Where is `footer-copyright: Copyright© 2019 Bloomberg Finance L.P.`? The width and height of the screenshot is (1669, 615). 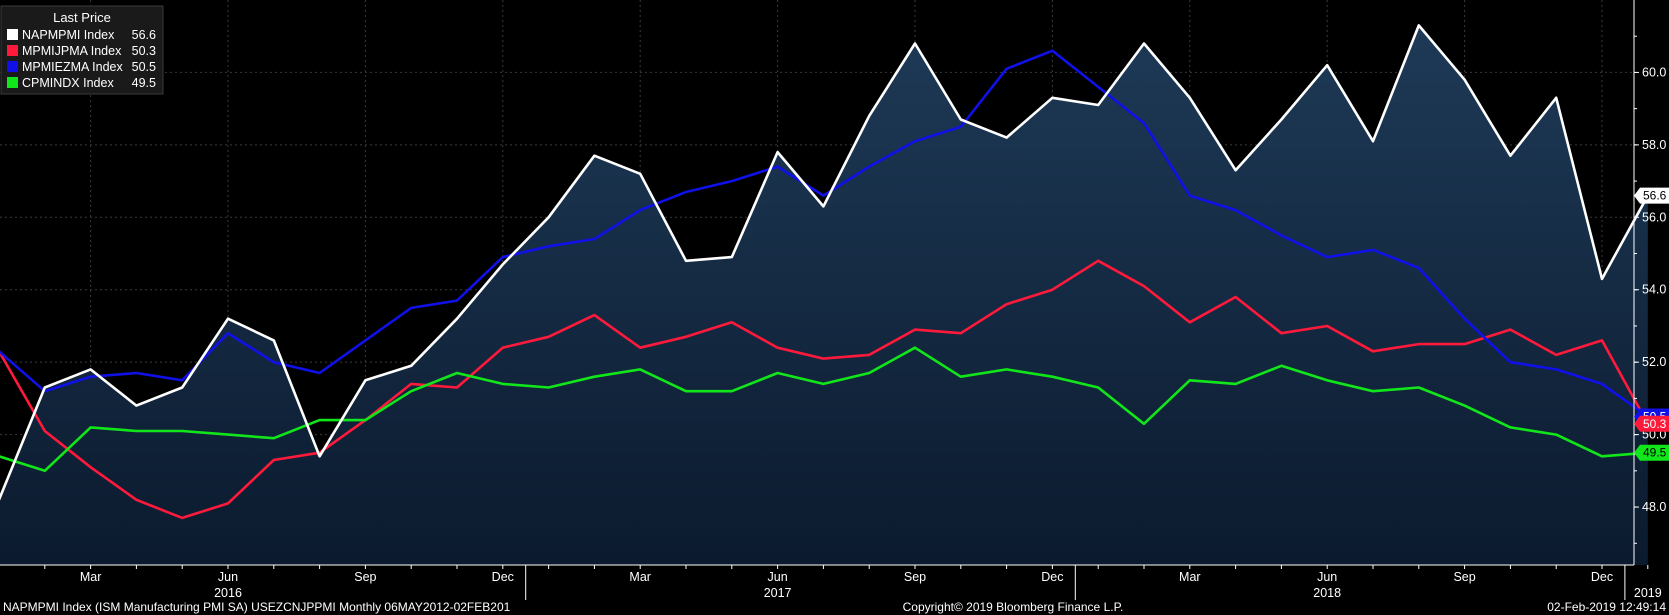
footer-copyright: Copyright© 2019 Bloomberg Finance L.P. is located at coordinates (1013, 607).